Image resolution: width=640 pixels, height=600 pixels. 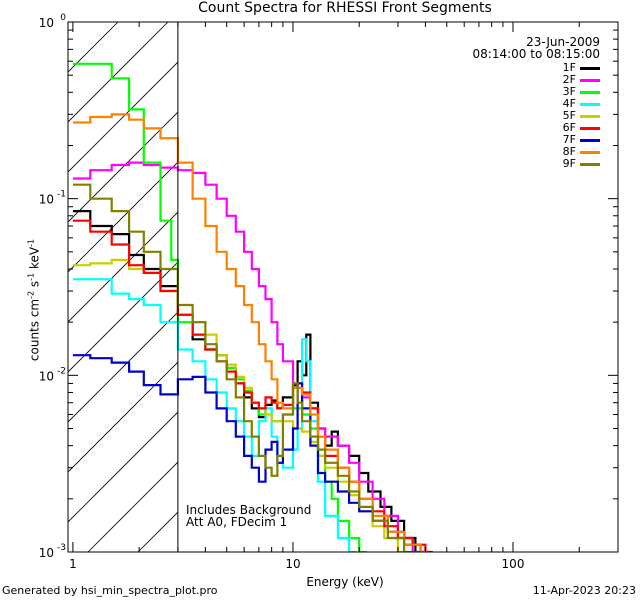 I want to click on legend-label: 3F, so click(x=569, y=91).